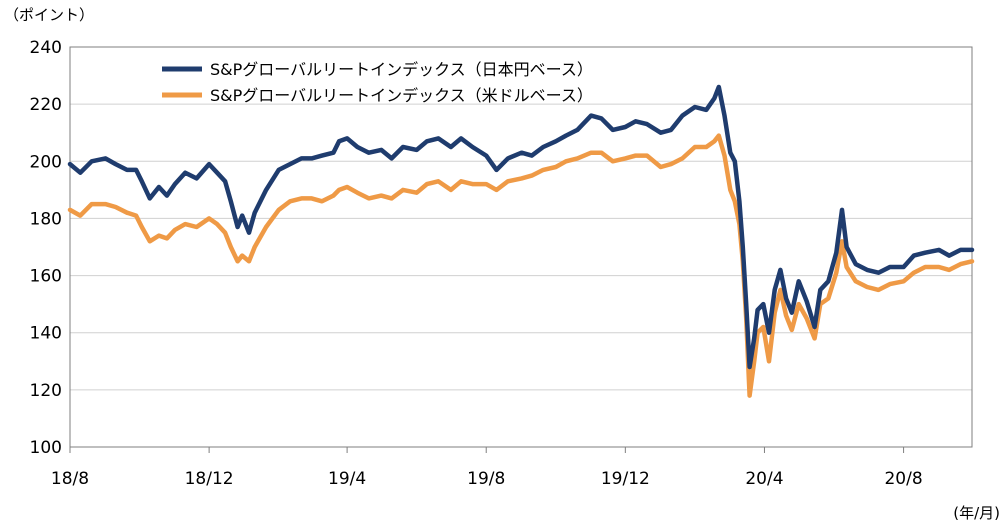 This screenshot has height=524, width=1006. What do you see at coordinates (46, 105) in the screenshot?
I see `y-tick-label: 220` at bounding box center [46, 105].